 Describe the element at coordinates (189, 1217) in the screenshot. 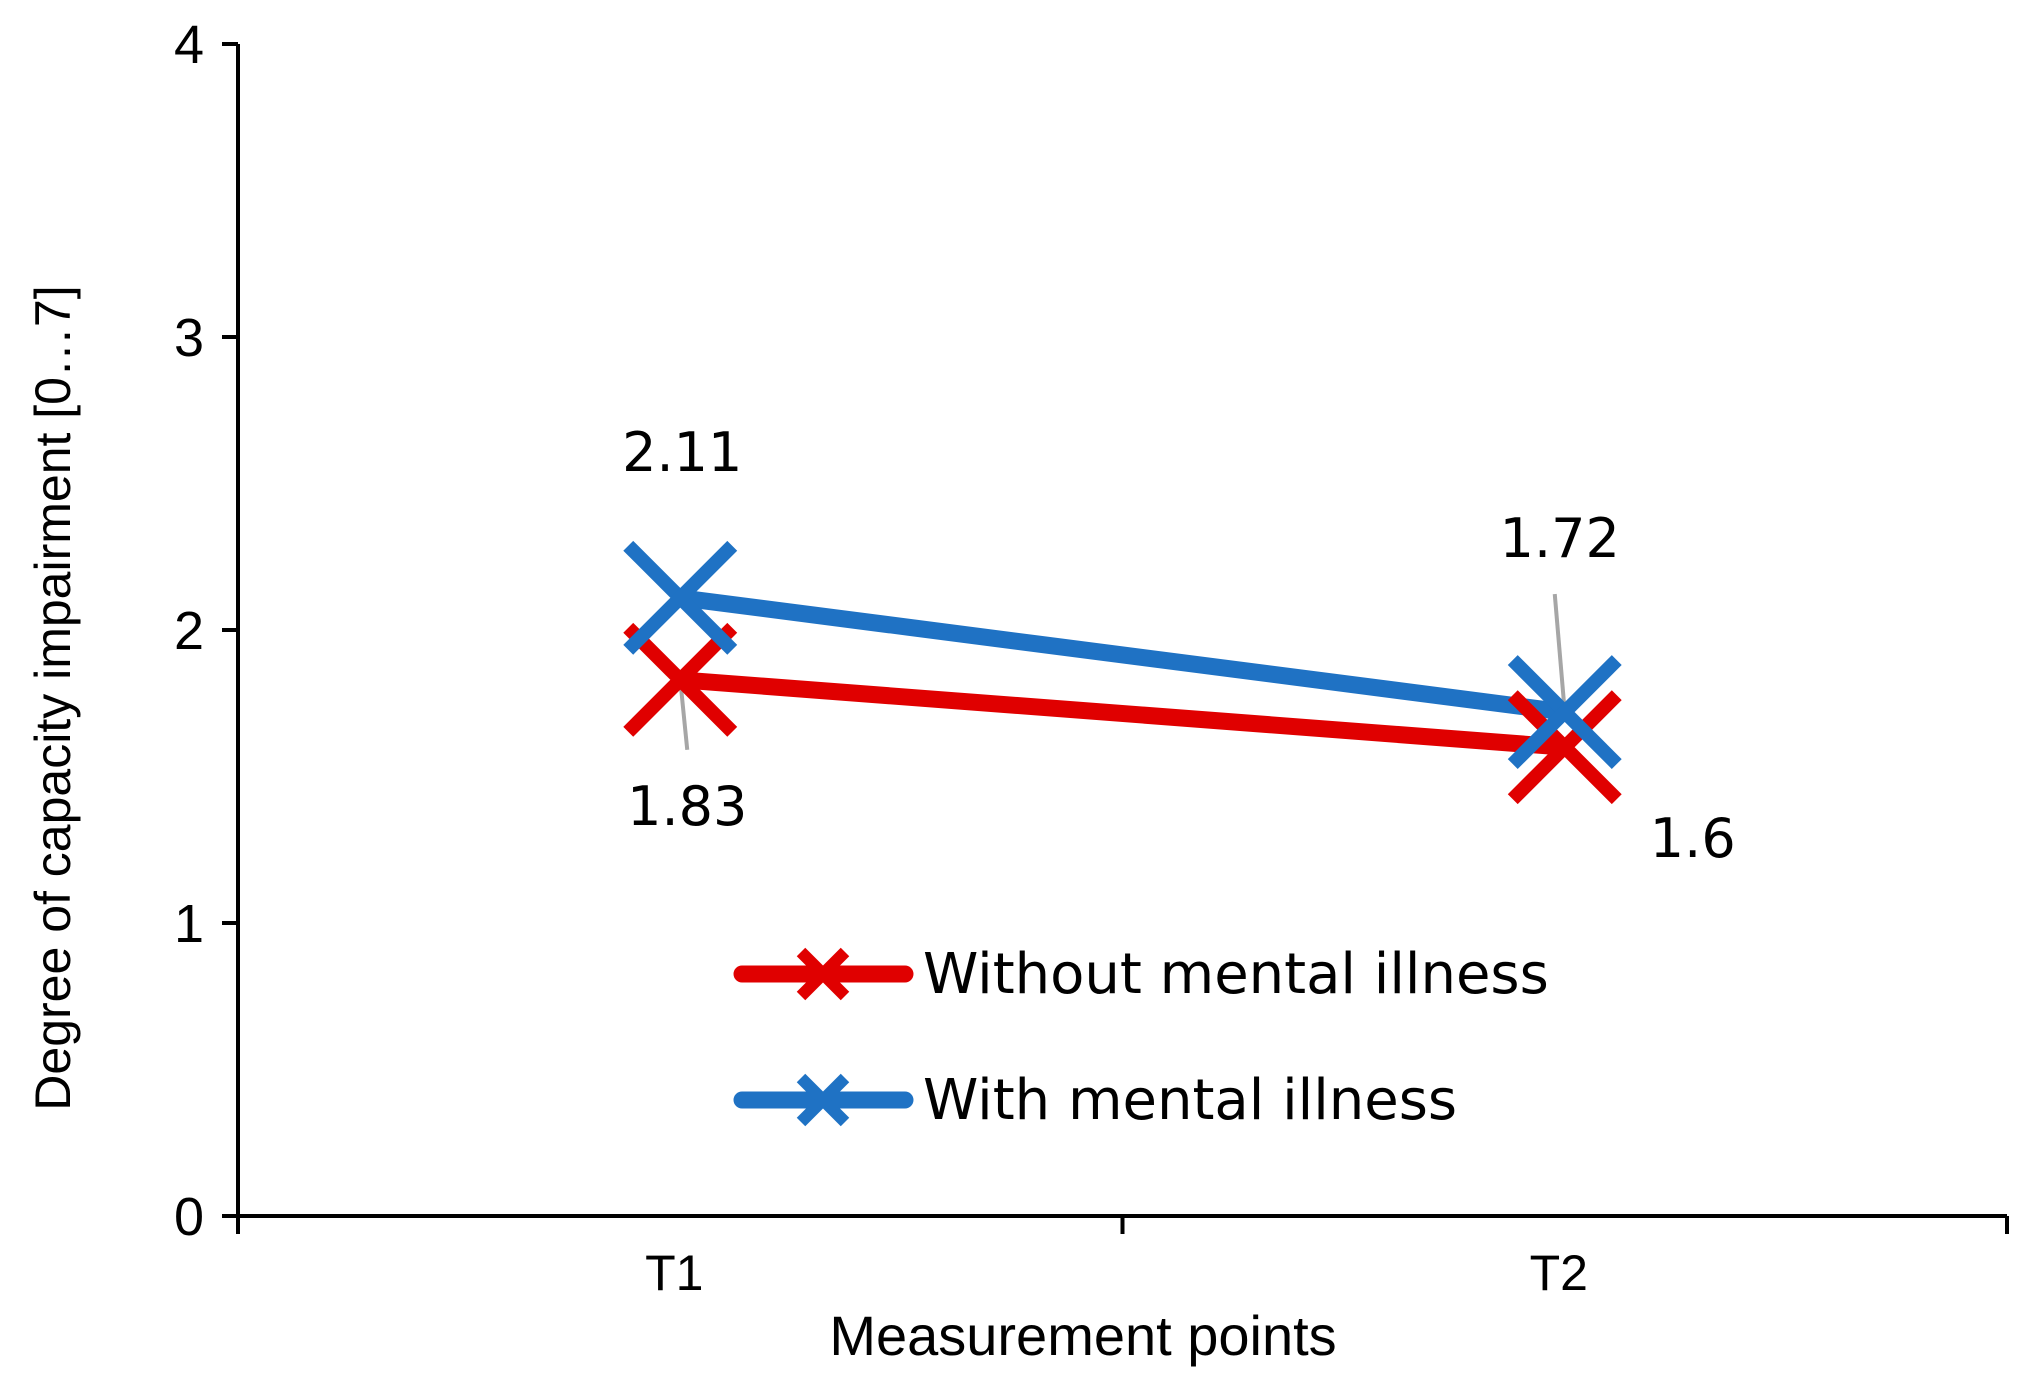

I see `y-tick-label: 0` at that location.